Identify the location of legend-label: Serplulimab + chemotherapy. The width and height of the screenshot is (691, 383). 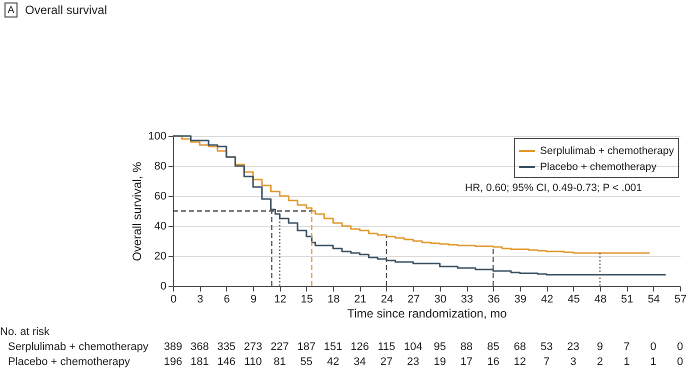
(607, 151).